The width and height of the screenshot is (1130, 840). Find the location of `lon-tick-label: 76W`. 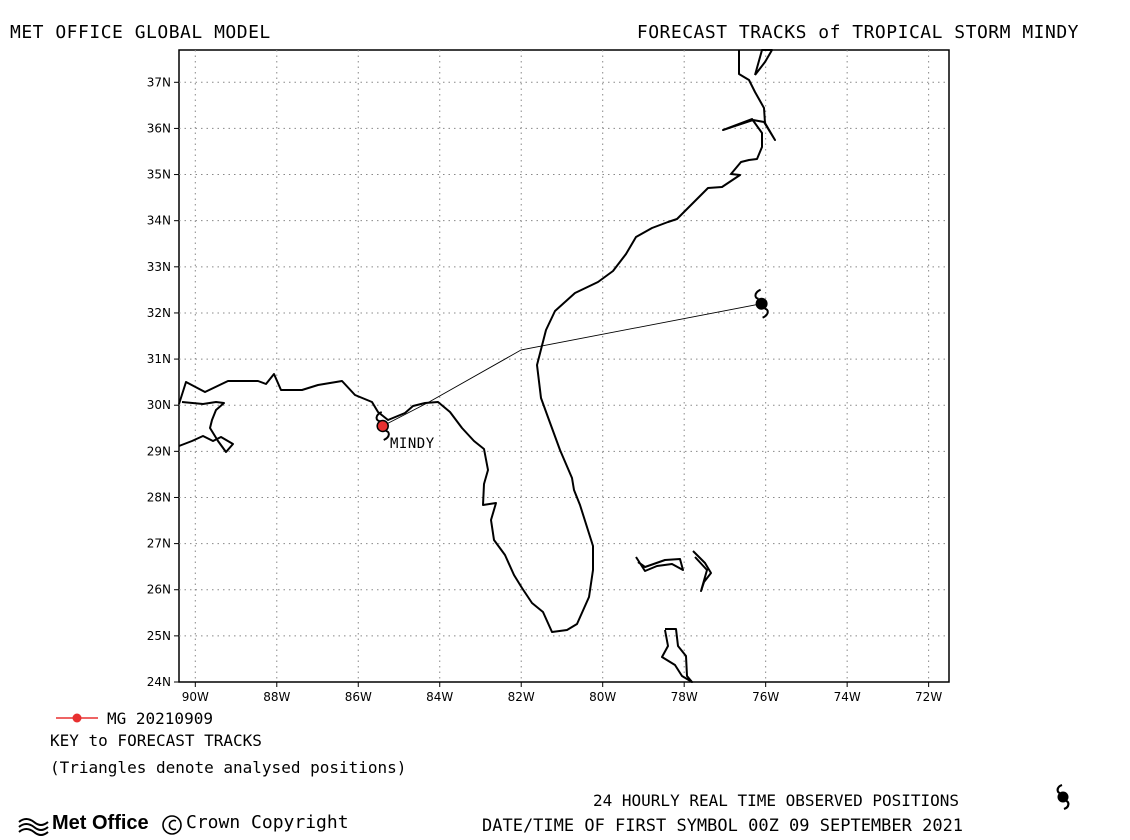

lon-tick-label: 76W is located at coordinates (765, 697).